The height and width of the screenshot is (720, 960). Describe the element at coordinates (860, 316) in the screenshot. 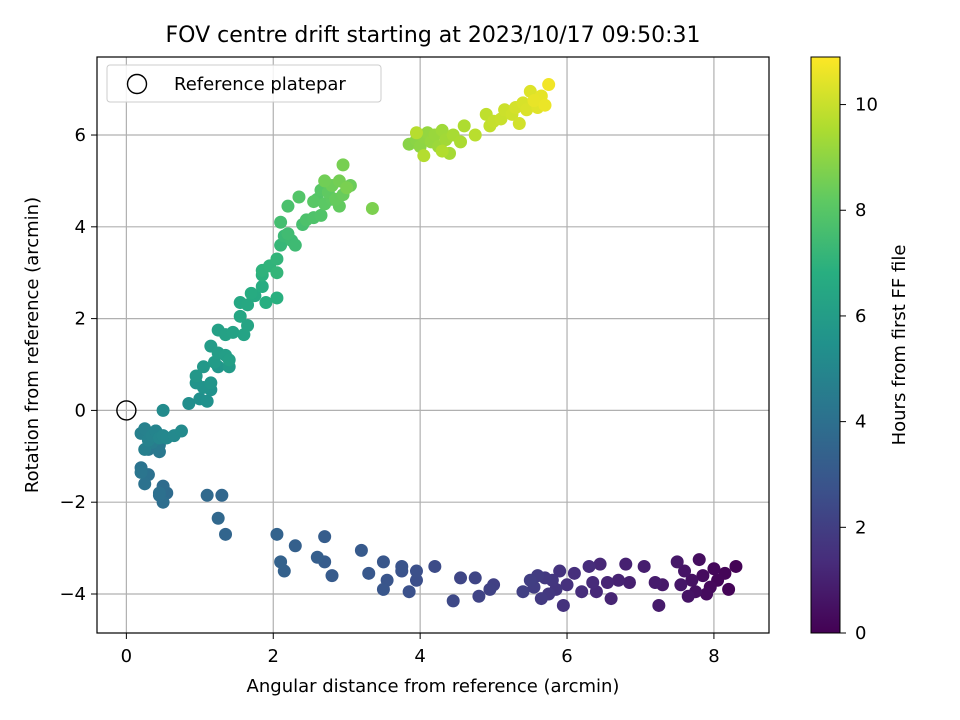

I see `colorbar-tick-label: 6` at that location.